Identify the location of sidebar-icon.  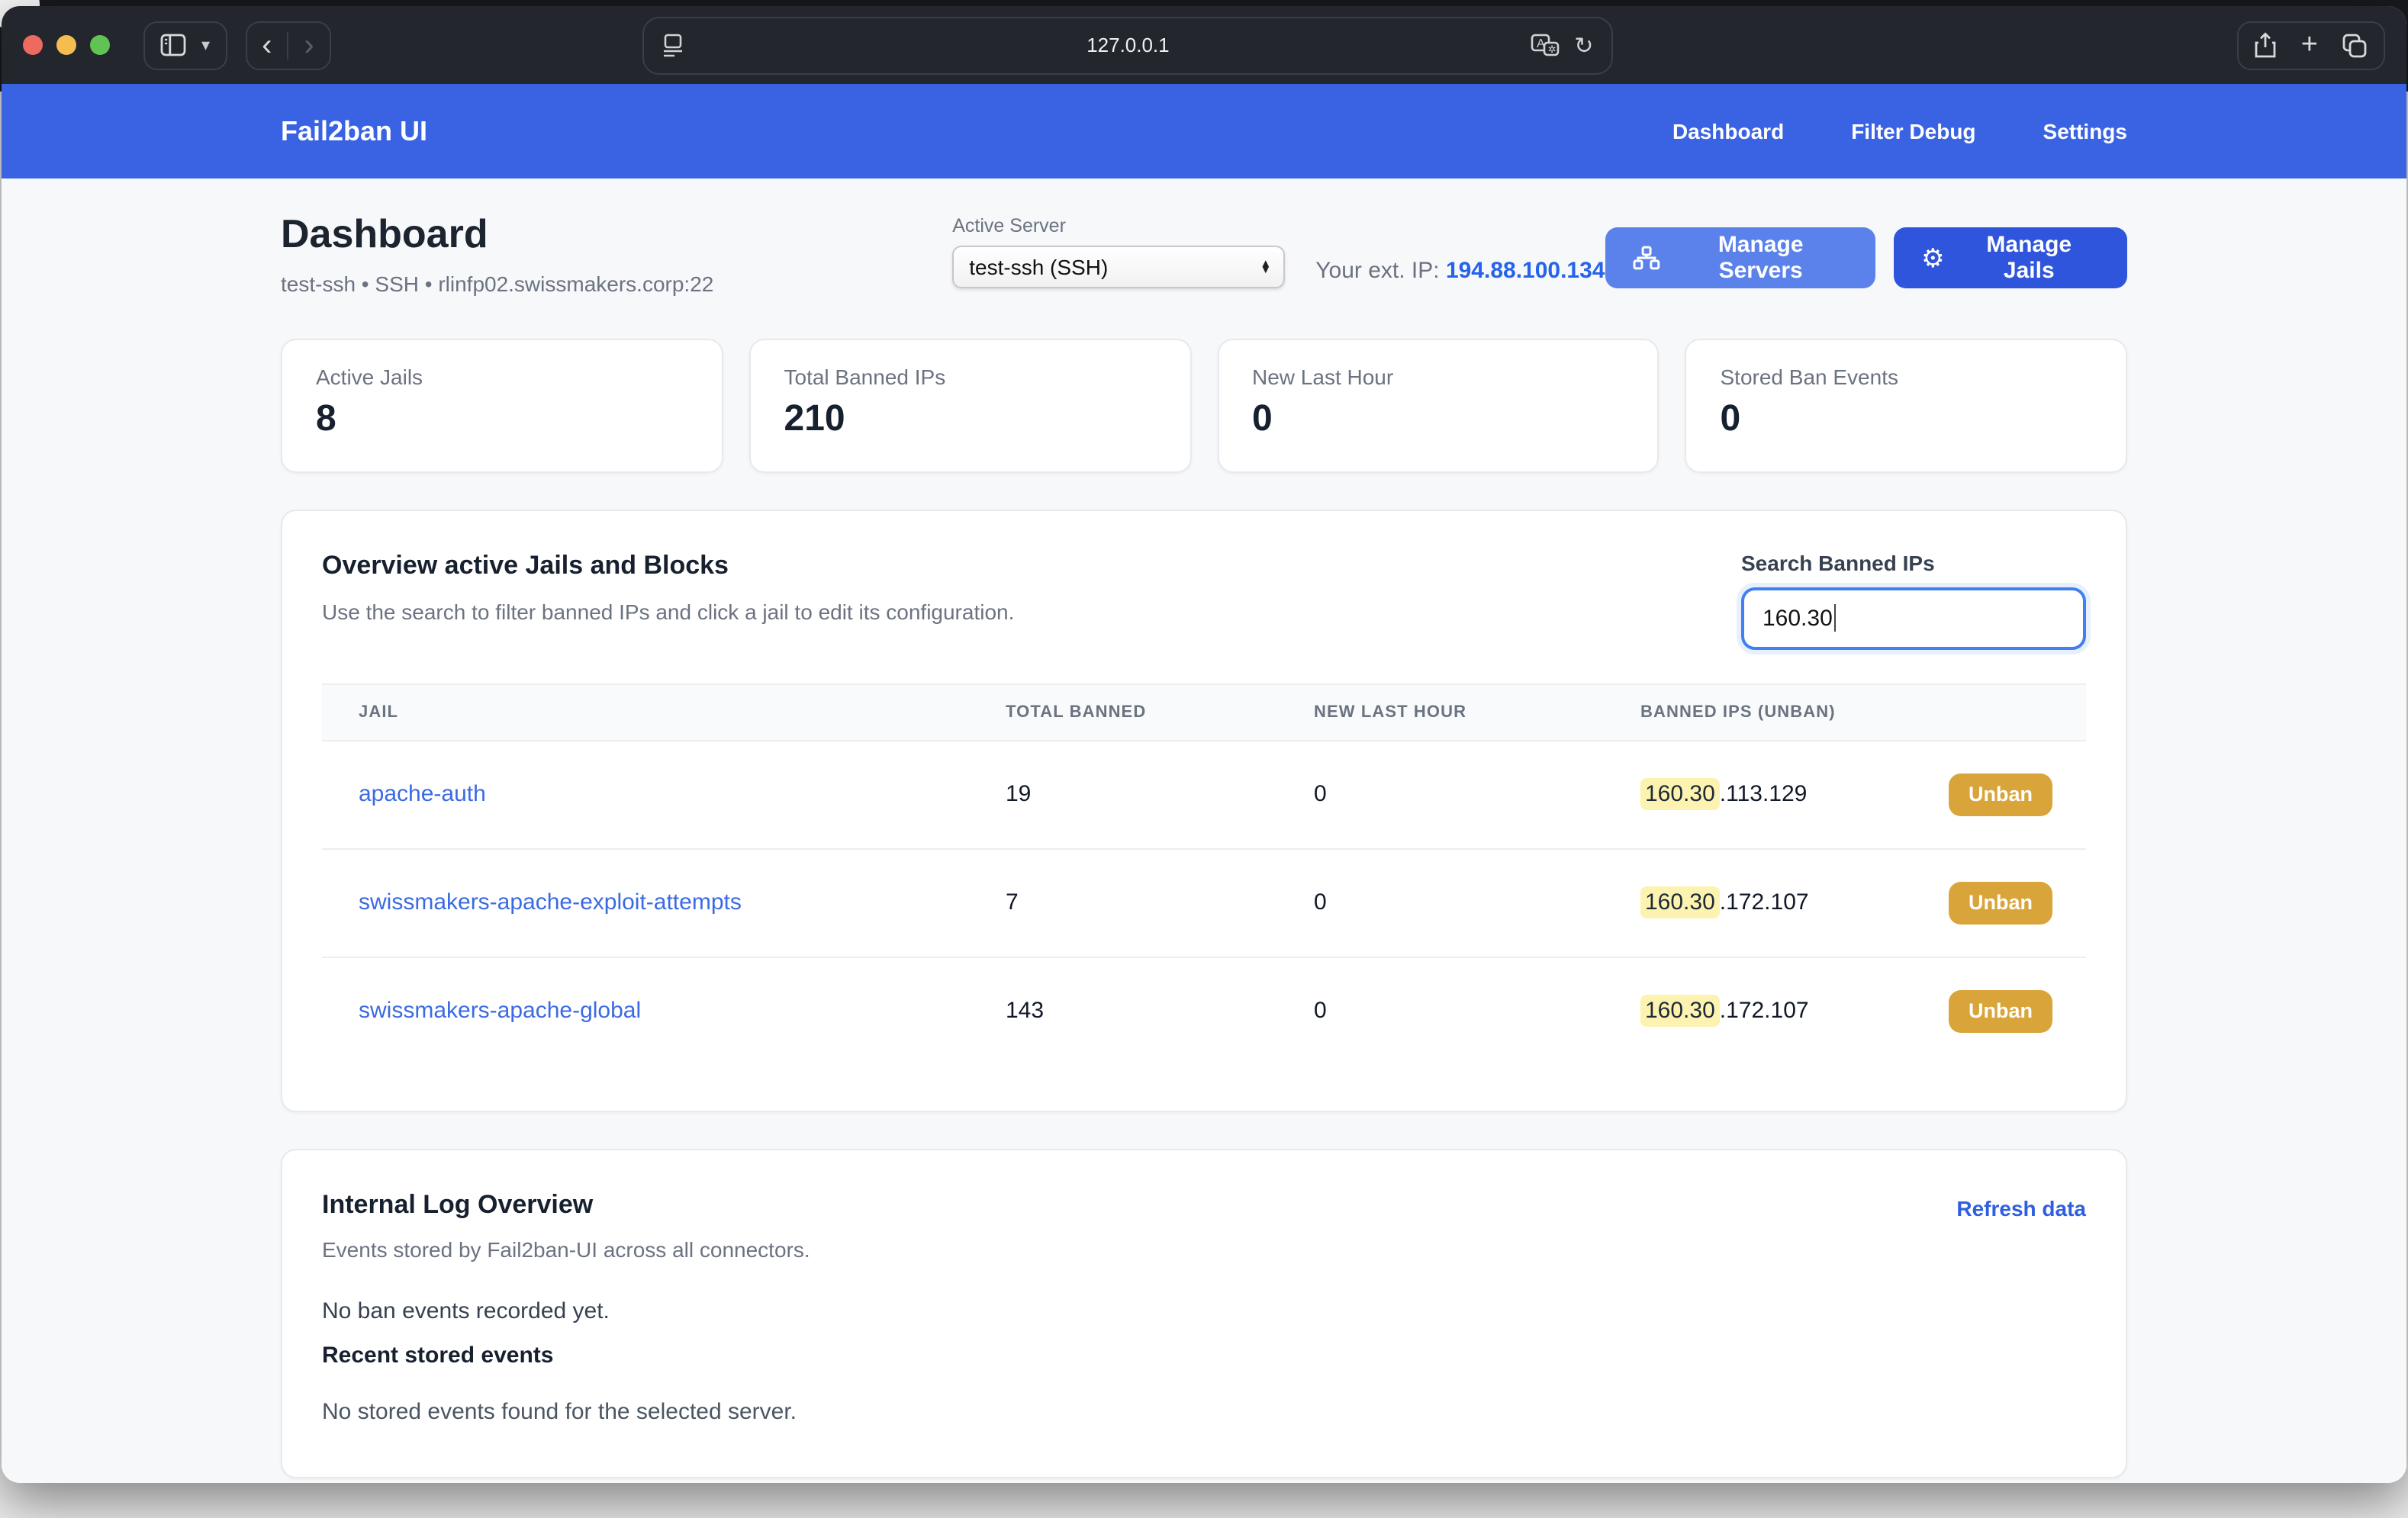
(173, 45).